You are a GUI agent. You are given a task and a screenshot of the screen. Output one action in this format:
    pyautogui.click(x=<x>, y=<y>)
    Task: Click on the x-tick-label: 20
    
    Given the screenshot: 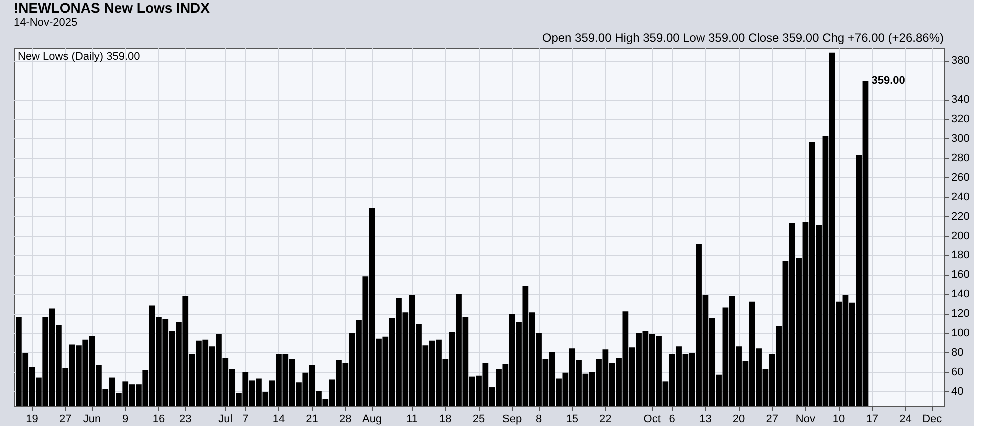 What is the action you would take?
    pyautogui.click(x=739, y=420)
    